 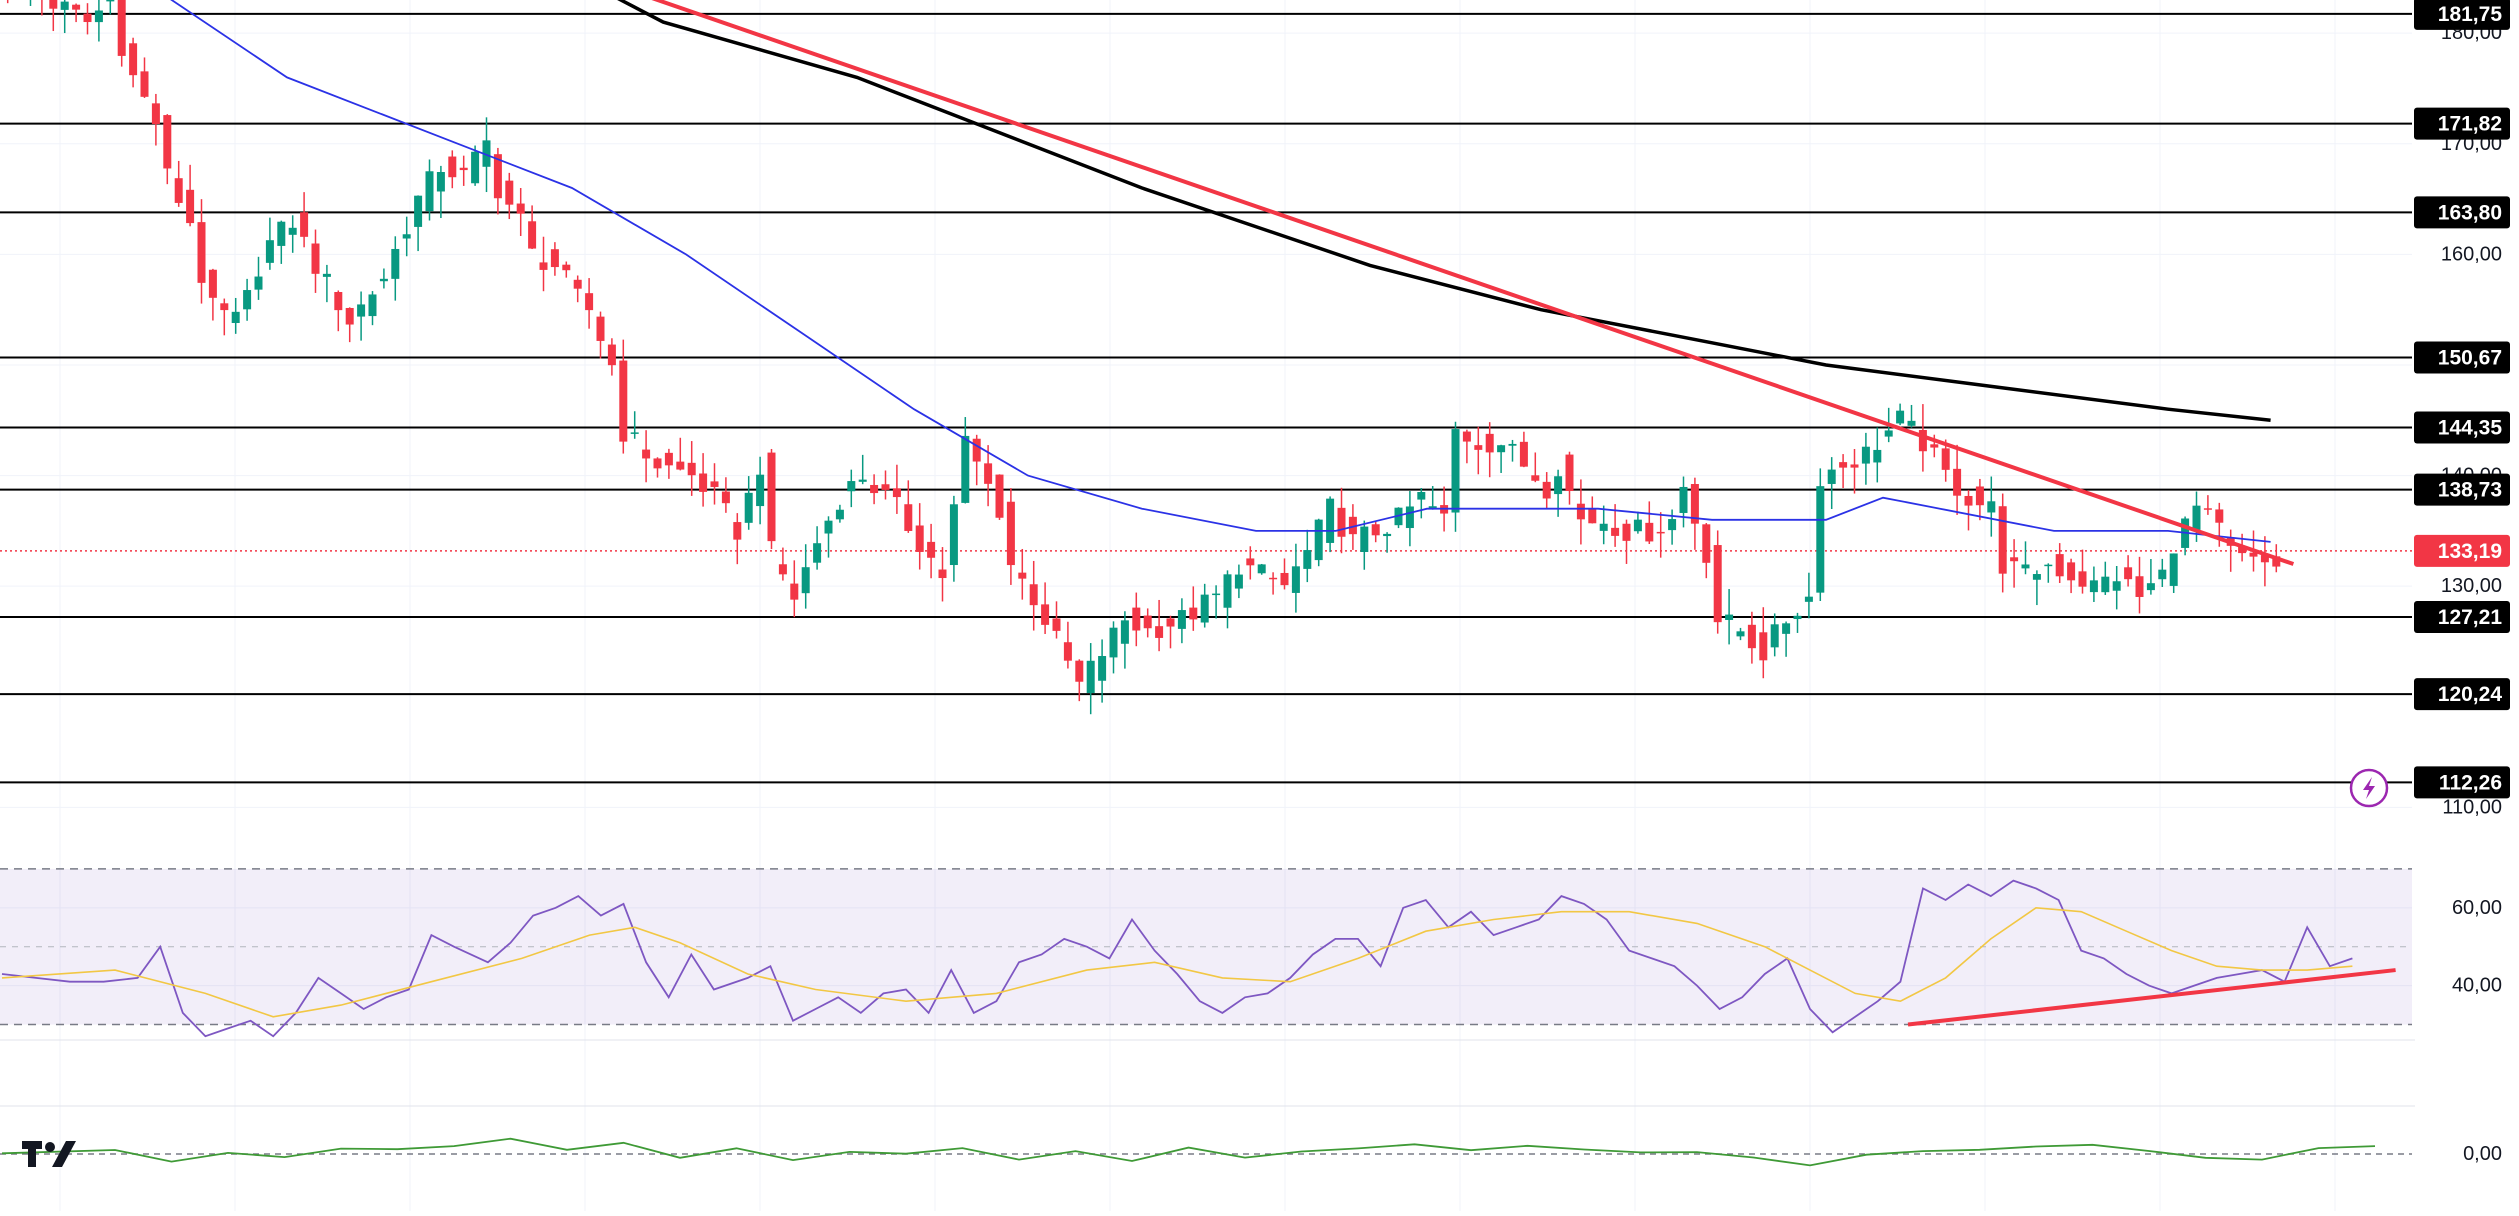 I want to click on rsi-trendline, so click(x=2151, y=997).